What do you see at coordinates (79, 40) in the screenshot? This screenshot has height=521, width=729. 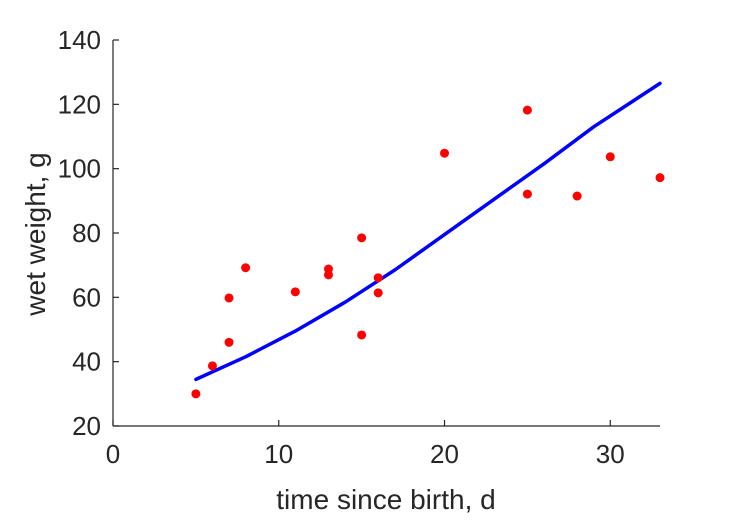 I see `y-tick-label: 140` at bounding box center [79, 40].